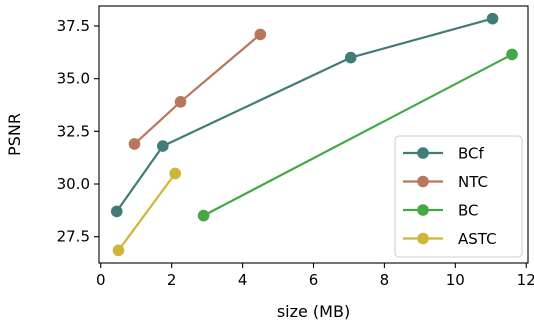 The width and height of the screenshot is (534, 330). What do you see at coordinates (243, 280) in the screenshot?
I see `x-tick-label: 4` at bounding box center [243, 280].